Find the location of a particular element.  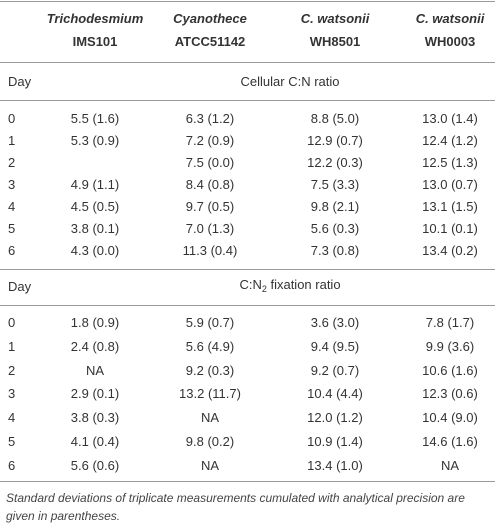

section-title-suffix: fixation ratio is located at coordinates (303, 284).